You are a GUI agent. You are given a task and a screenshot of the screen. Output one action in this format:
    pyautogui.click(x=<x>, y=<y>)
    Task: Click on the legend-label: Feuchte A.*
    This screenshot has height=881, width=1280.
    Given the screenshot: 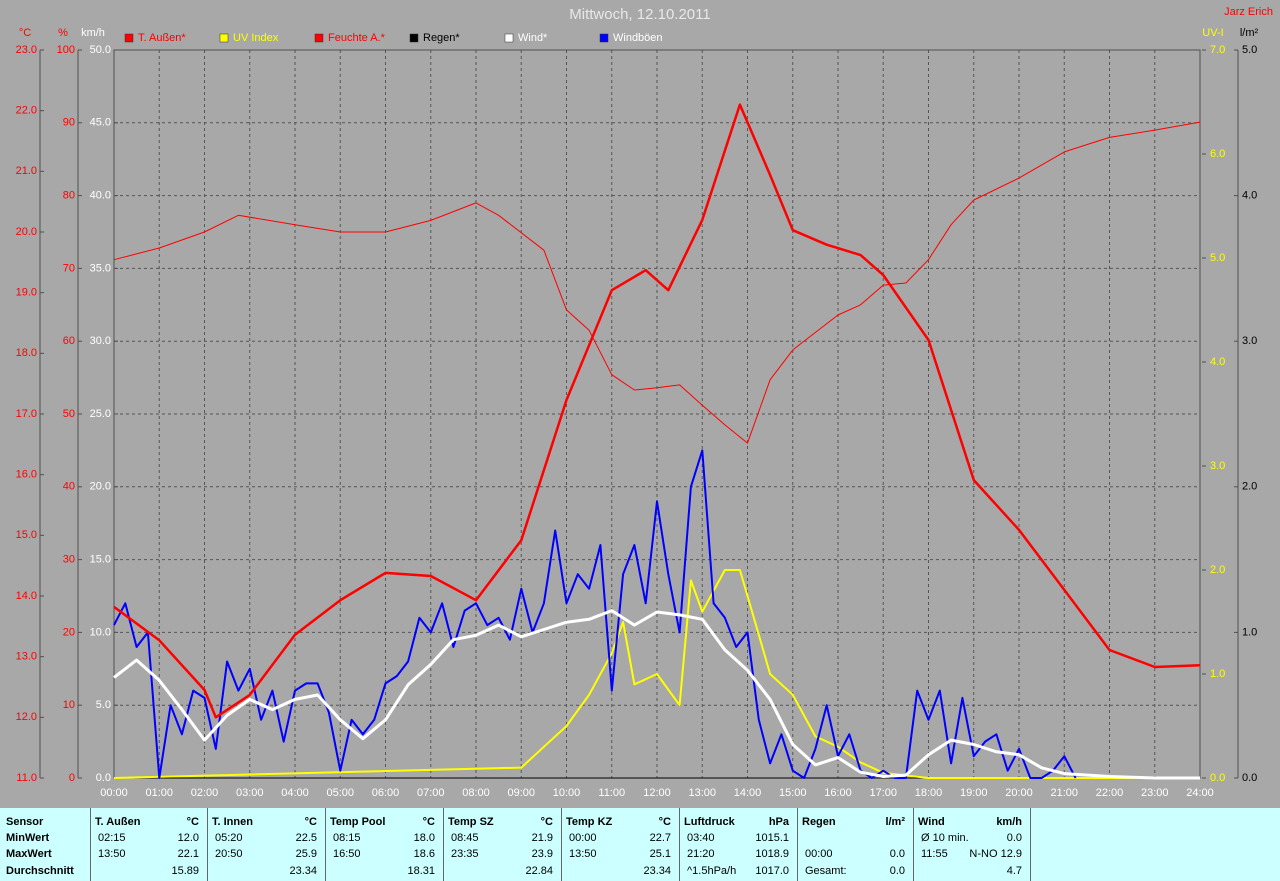 What is the action you would take?
    pyautogui.click(x=357, y=38)
    